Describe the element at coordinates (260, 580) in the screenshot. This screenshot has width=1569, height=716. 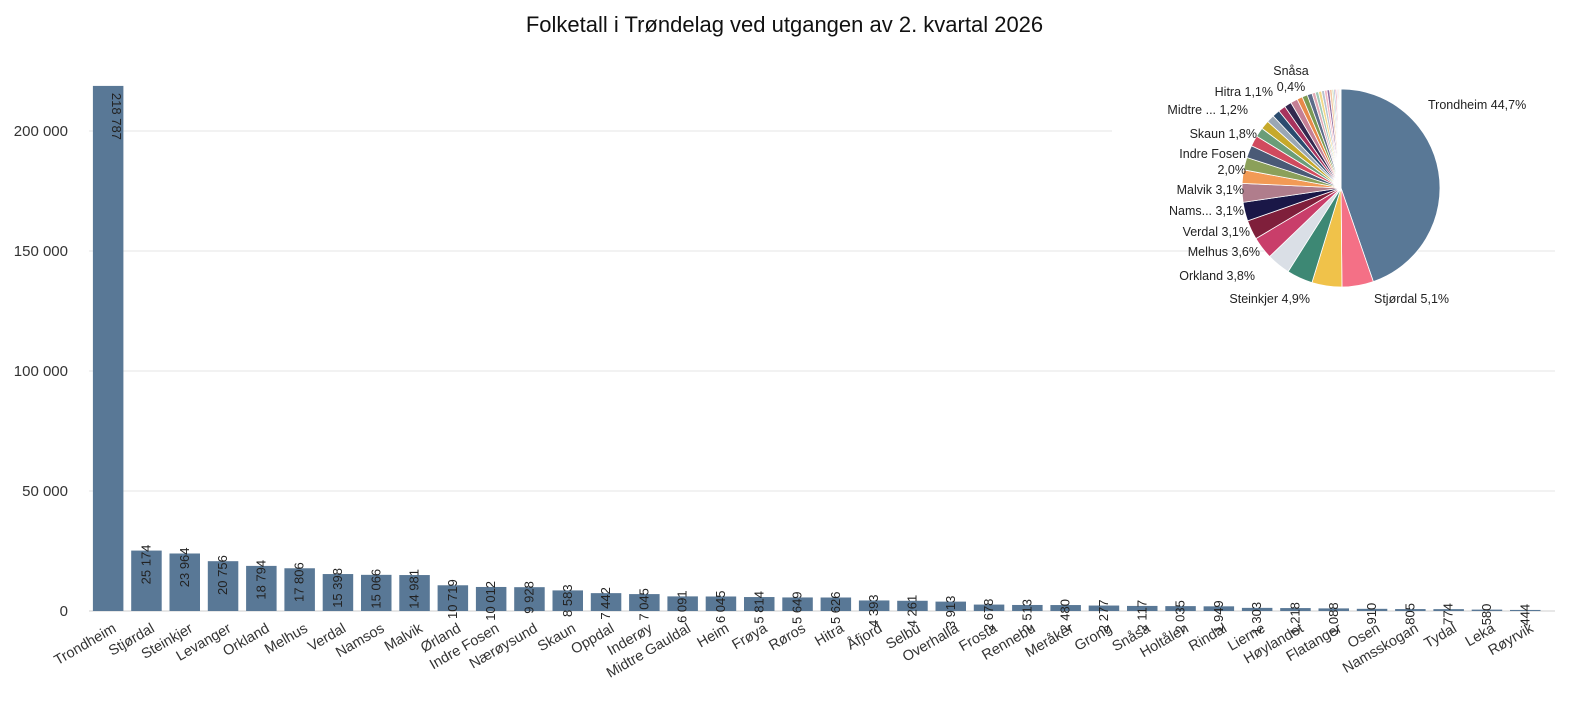
I see `bar-value-label: 18 794` at that location.